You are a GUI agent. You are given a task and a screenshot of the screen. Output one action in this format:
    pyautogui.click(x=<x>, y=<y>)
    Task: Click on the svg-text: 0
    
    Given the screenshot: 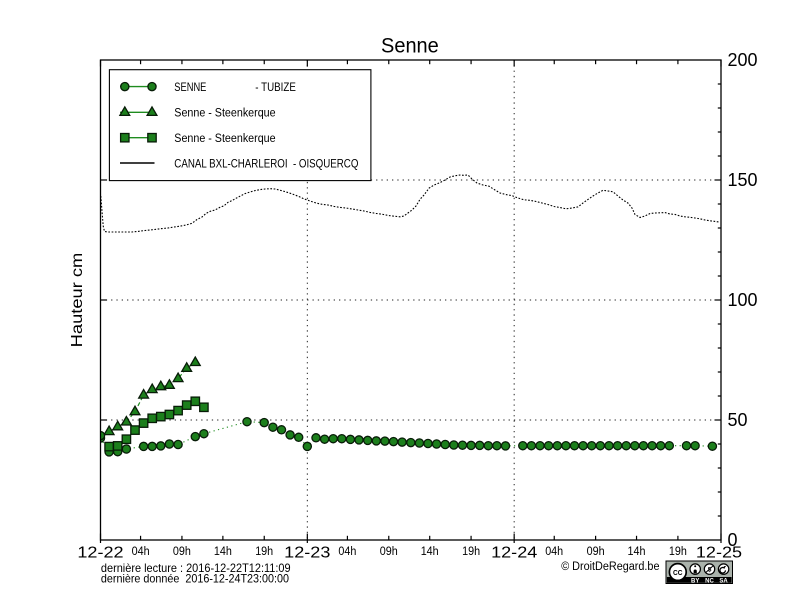 What is the action you would take?
    pyautogui.click(x=733, y=540)
    